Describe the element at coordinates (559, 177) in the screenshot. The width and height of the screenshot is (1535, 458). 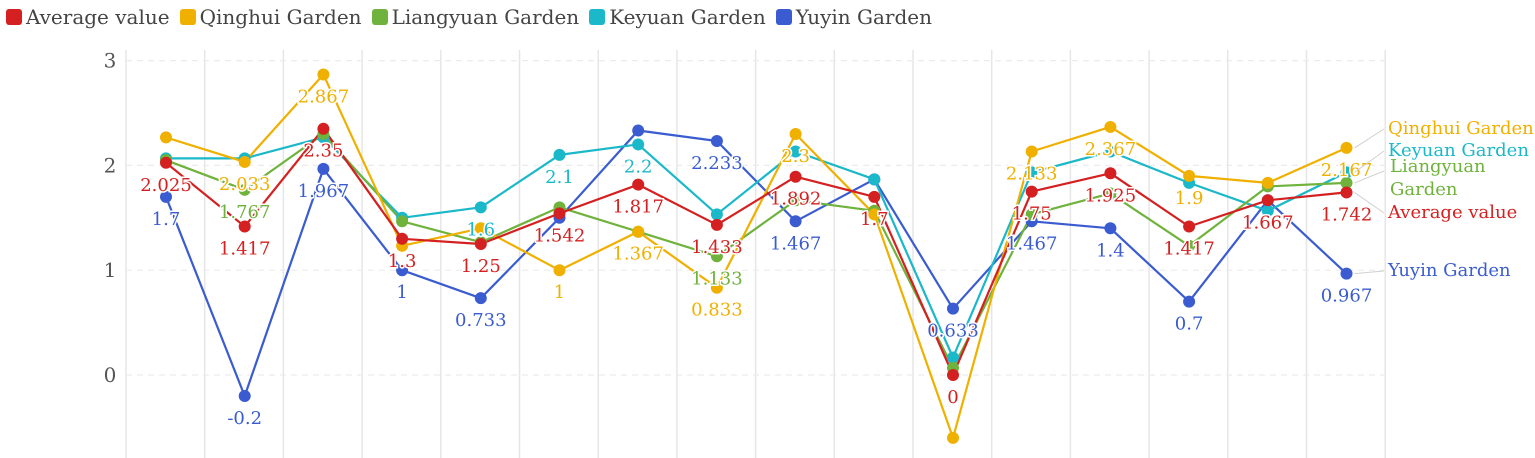
I see `data-label: 2.1` at that location.